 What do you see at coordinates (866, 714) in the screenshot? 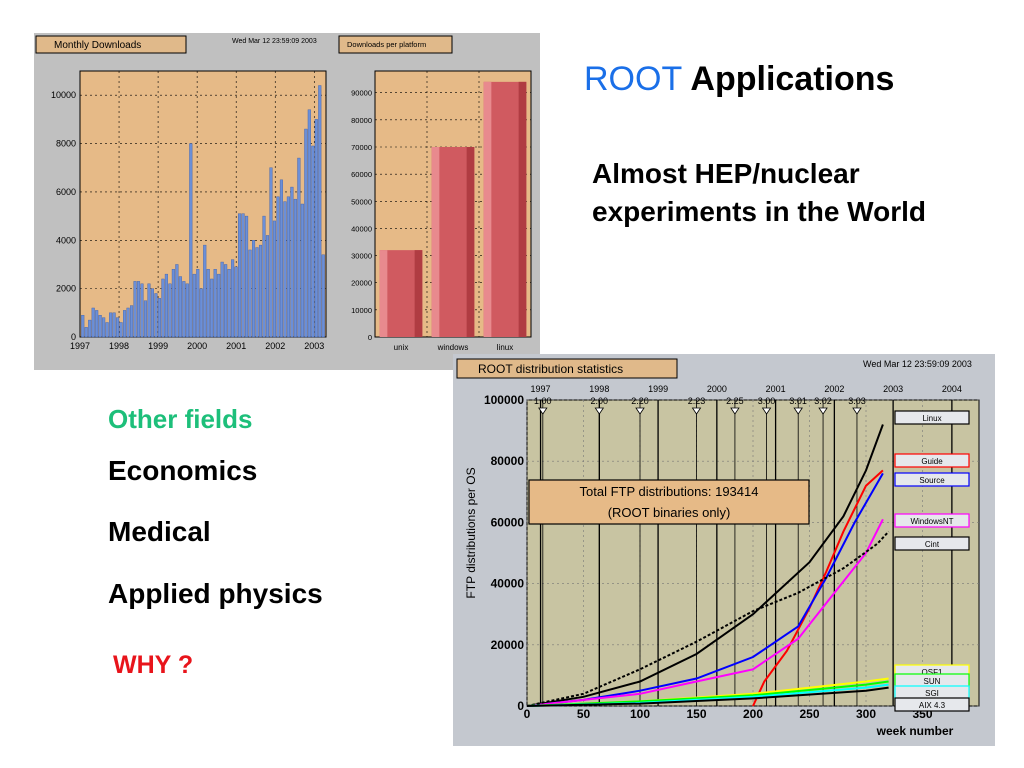
I see `x-tick-label: 300` at bounding box center [866, 714].